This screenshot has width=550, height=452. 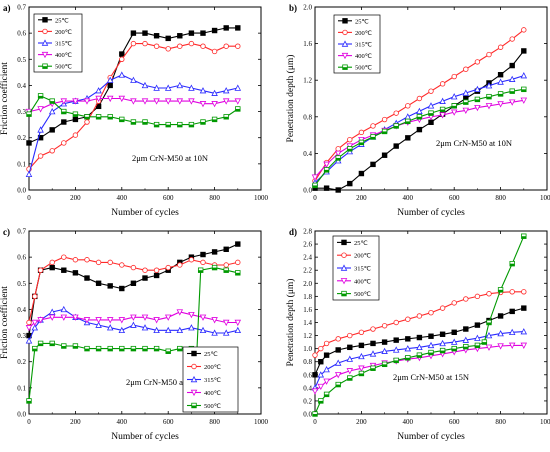 I want to click on legend: 25℃ 200℃ 315℃ 400℃ 500℃, so click(x=356, y=268).